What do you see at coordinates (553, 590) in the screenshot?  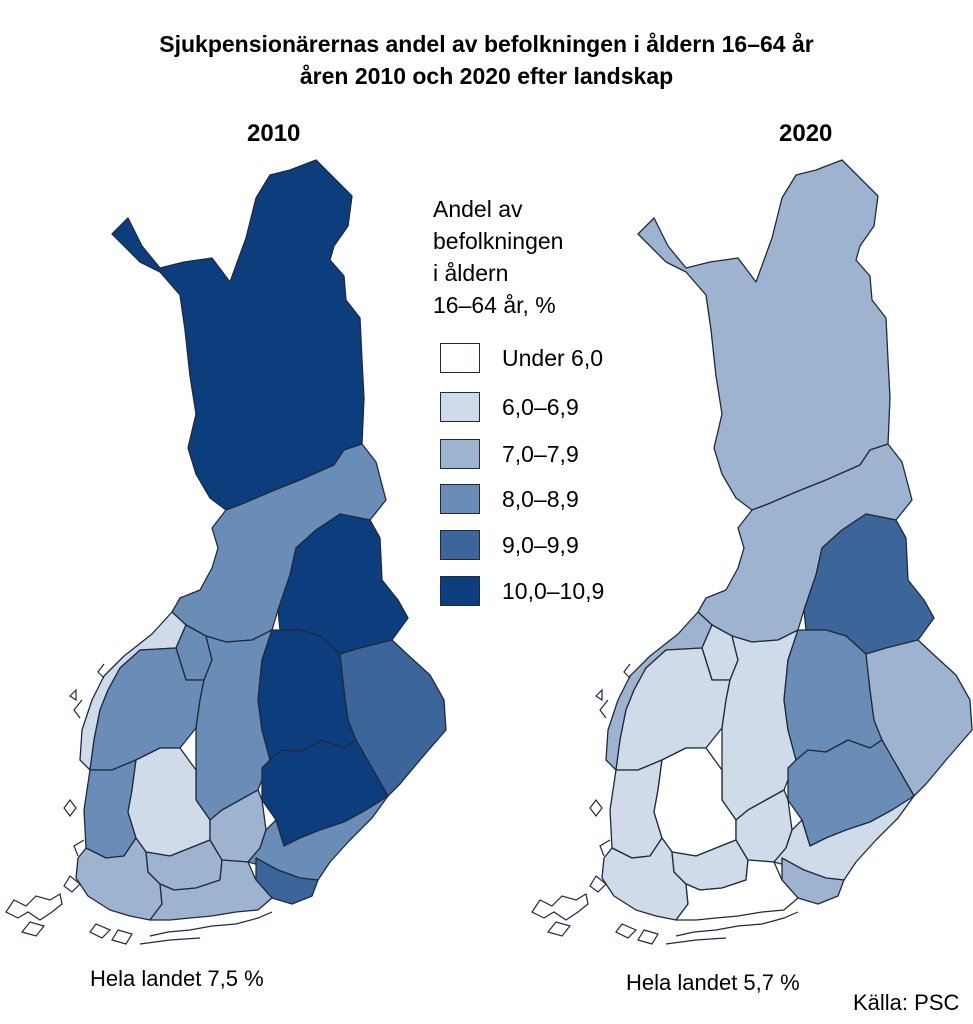 I see `legend-label: 10,0–10,9` at bounding box center [553, 590].